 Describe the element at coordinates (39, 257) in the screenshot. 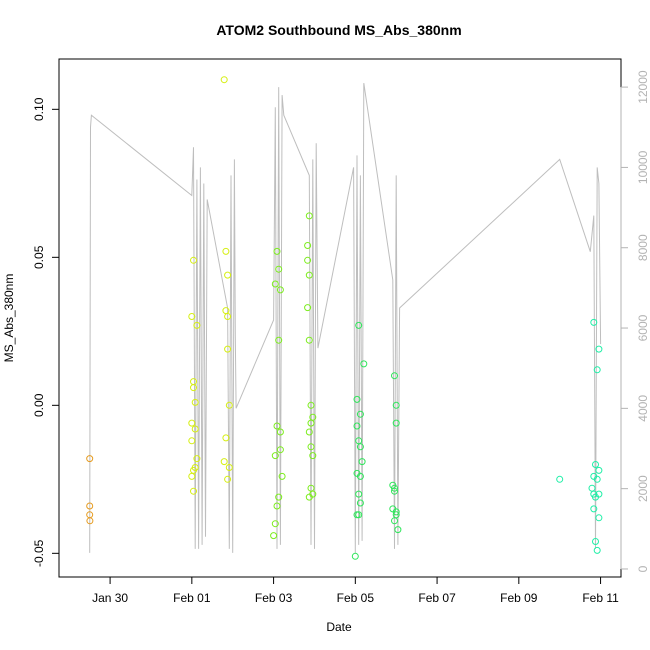

I see `y-left-tick-label: 0.05` at that location.